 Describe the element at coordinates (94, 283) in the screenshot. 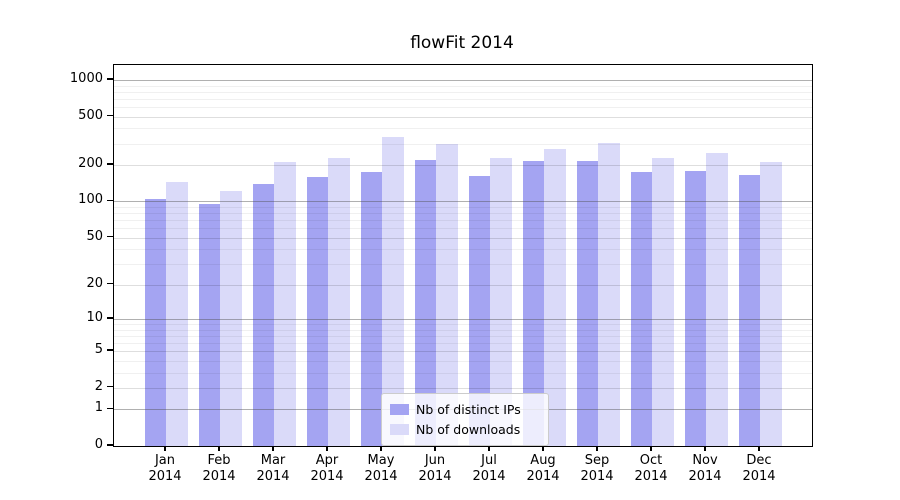

I see `y-tick-label-20: 20` at that location.